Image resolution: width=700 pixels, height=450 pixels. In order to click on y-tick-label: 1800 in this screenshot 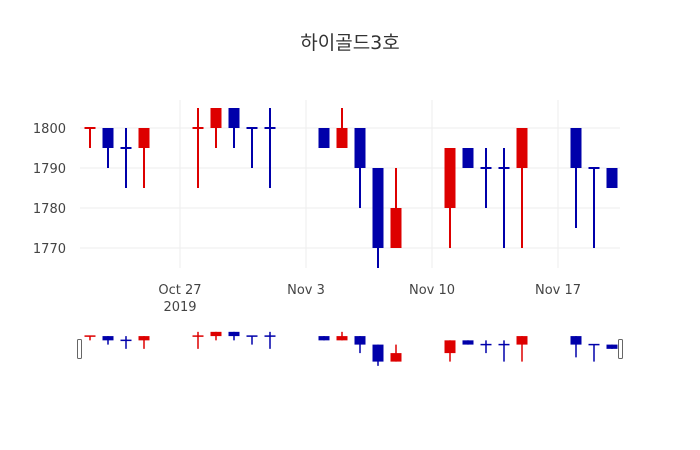, I will do `click(49, 129)`.